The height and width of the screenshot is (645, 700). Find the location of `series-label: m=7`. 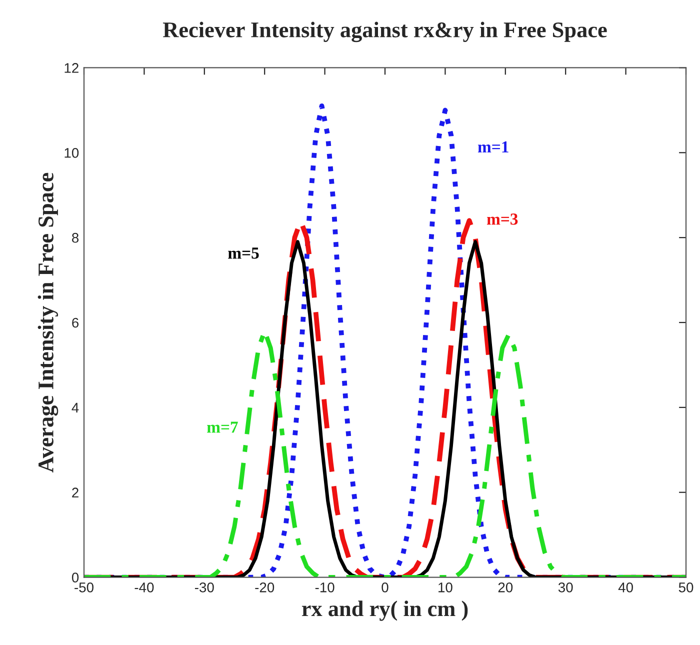

series-label: m=7 is located at coordinates (222, 427).